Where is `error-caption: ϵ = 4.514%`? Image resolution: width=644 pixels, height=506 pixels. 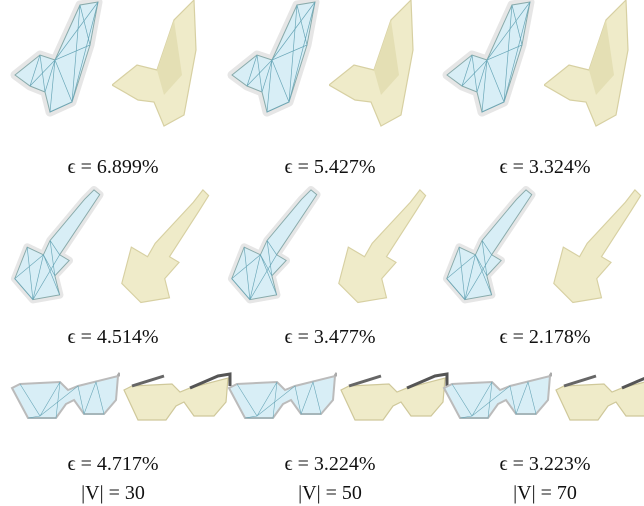 error-caption: ϵ = 4.514% is located at coordinates (112, 337).